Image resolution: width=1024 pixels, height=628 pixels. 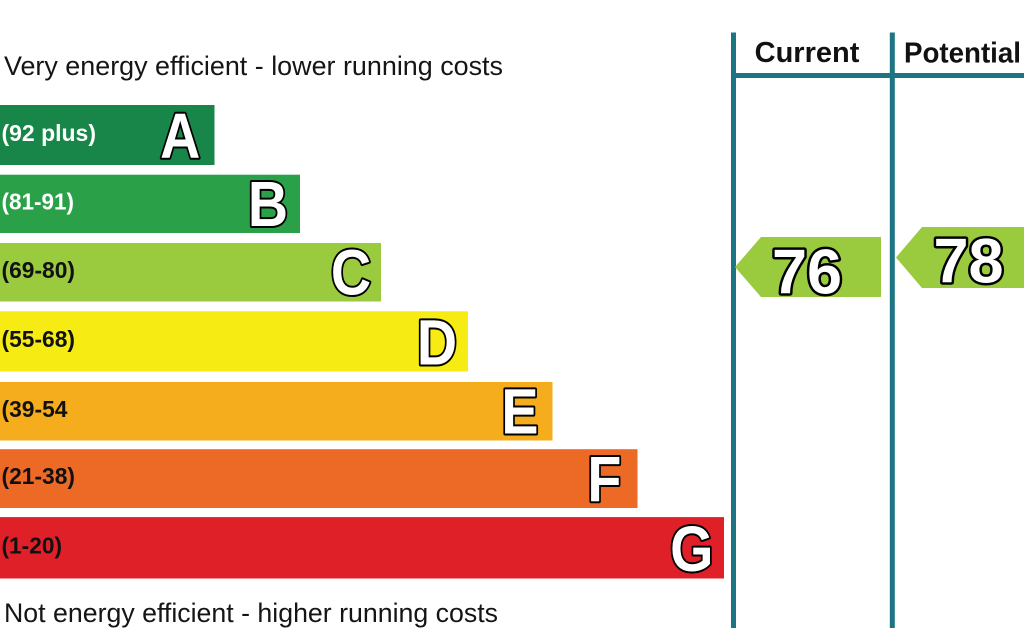 I want to click on svg-text: (39-54, so click(x=35, y=409).